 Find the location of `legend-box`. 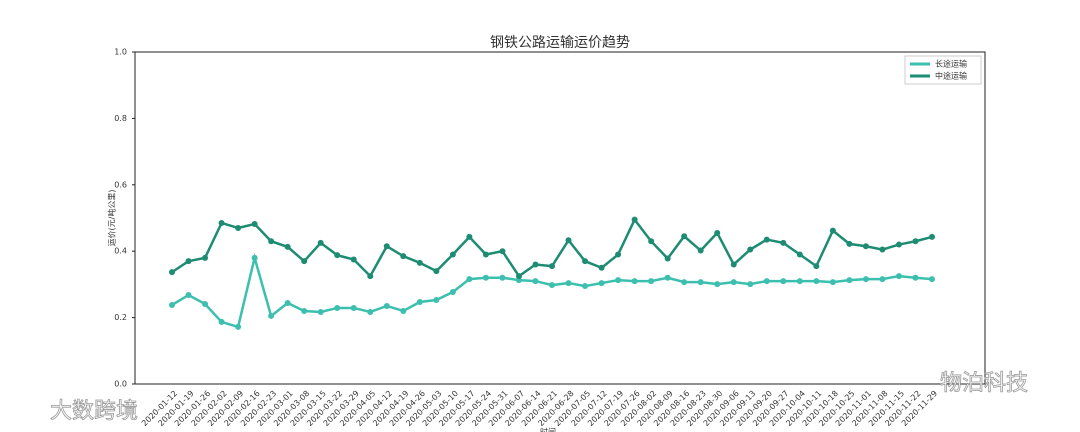

legend-box is located at coordinates (943, 70).